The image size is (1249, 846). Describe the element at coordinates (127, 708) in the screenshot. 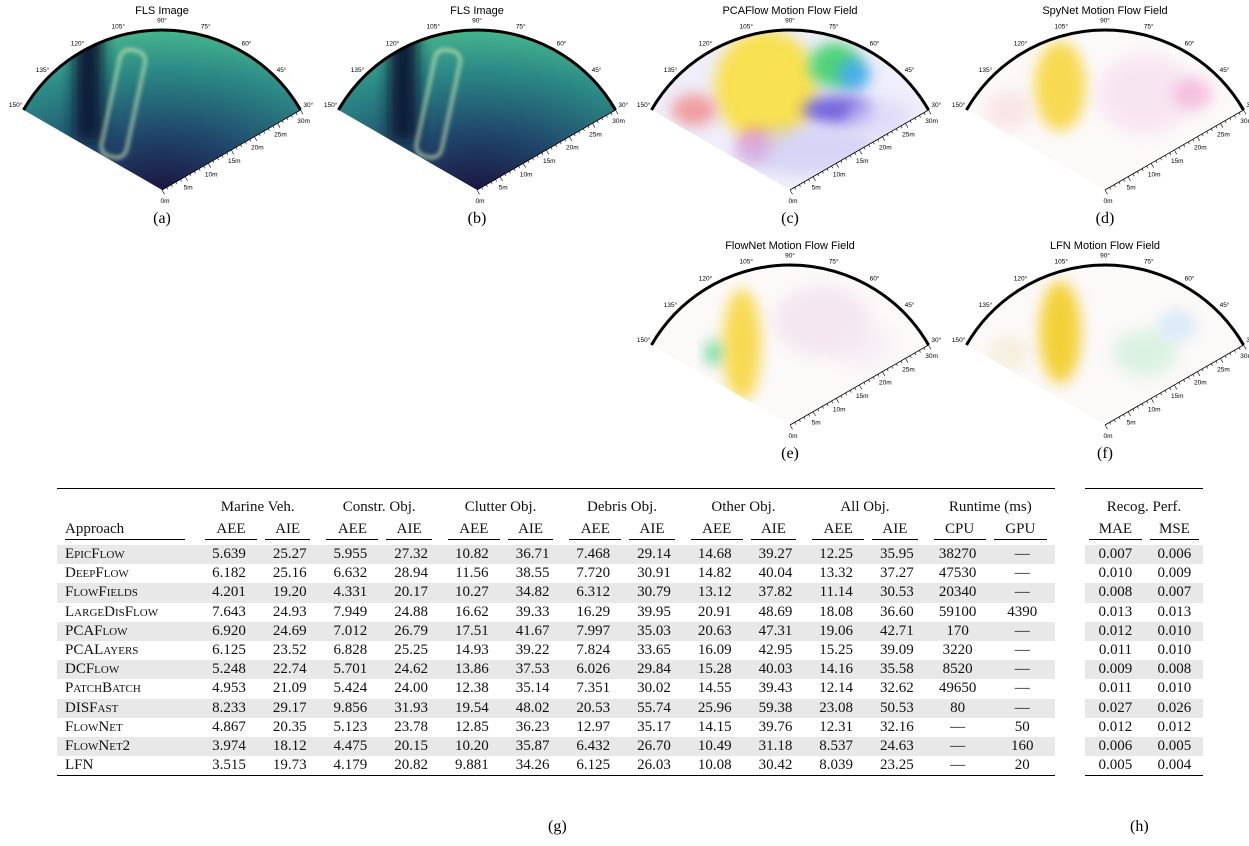

I see `approach-name: DISFast` at that location.